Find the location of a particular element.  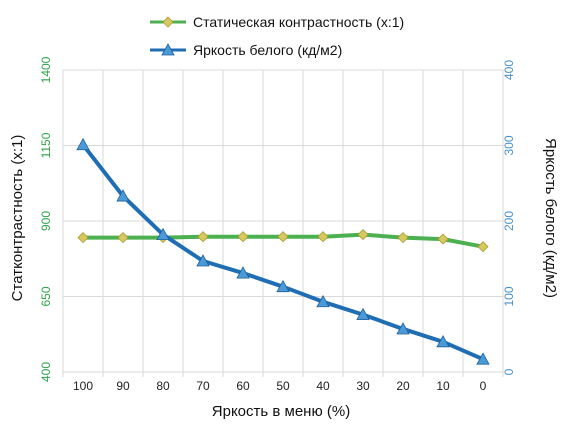

legend-marker-contrast is located at coordinates (168, 22).